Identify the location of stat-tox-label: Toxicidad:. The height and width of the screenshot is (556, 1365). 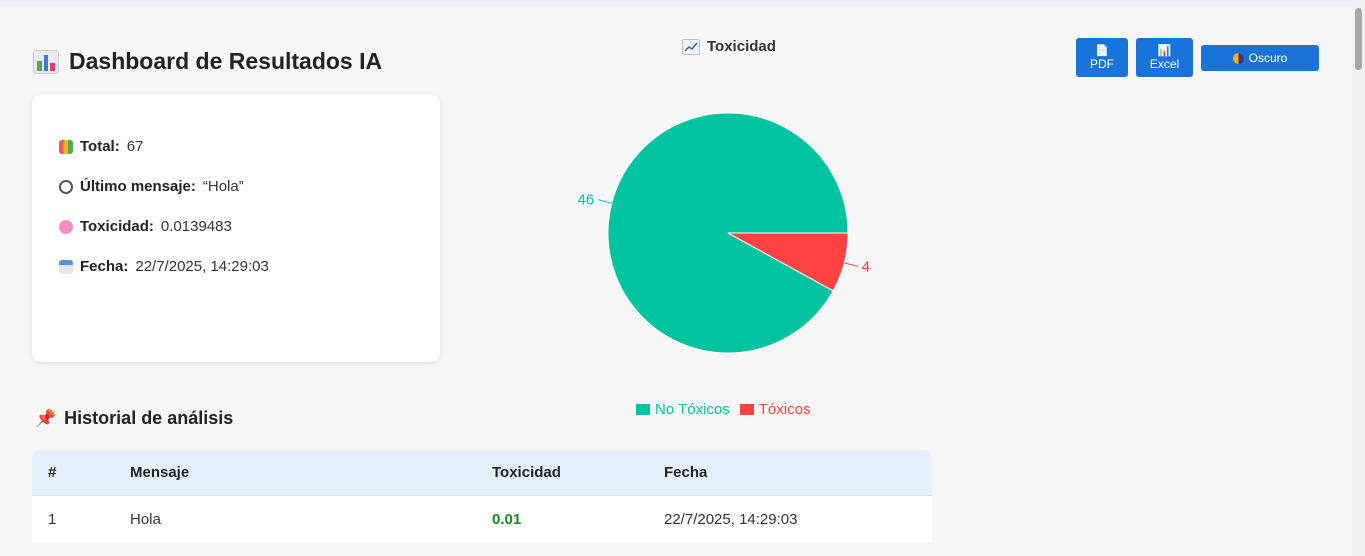
(117, 226).